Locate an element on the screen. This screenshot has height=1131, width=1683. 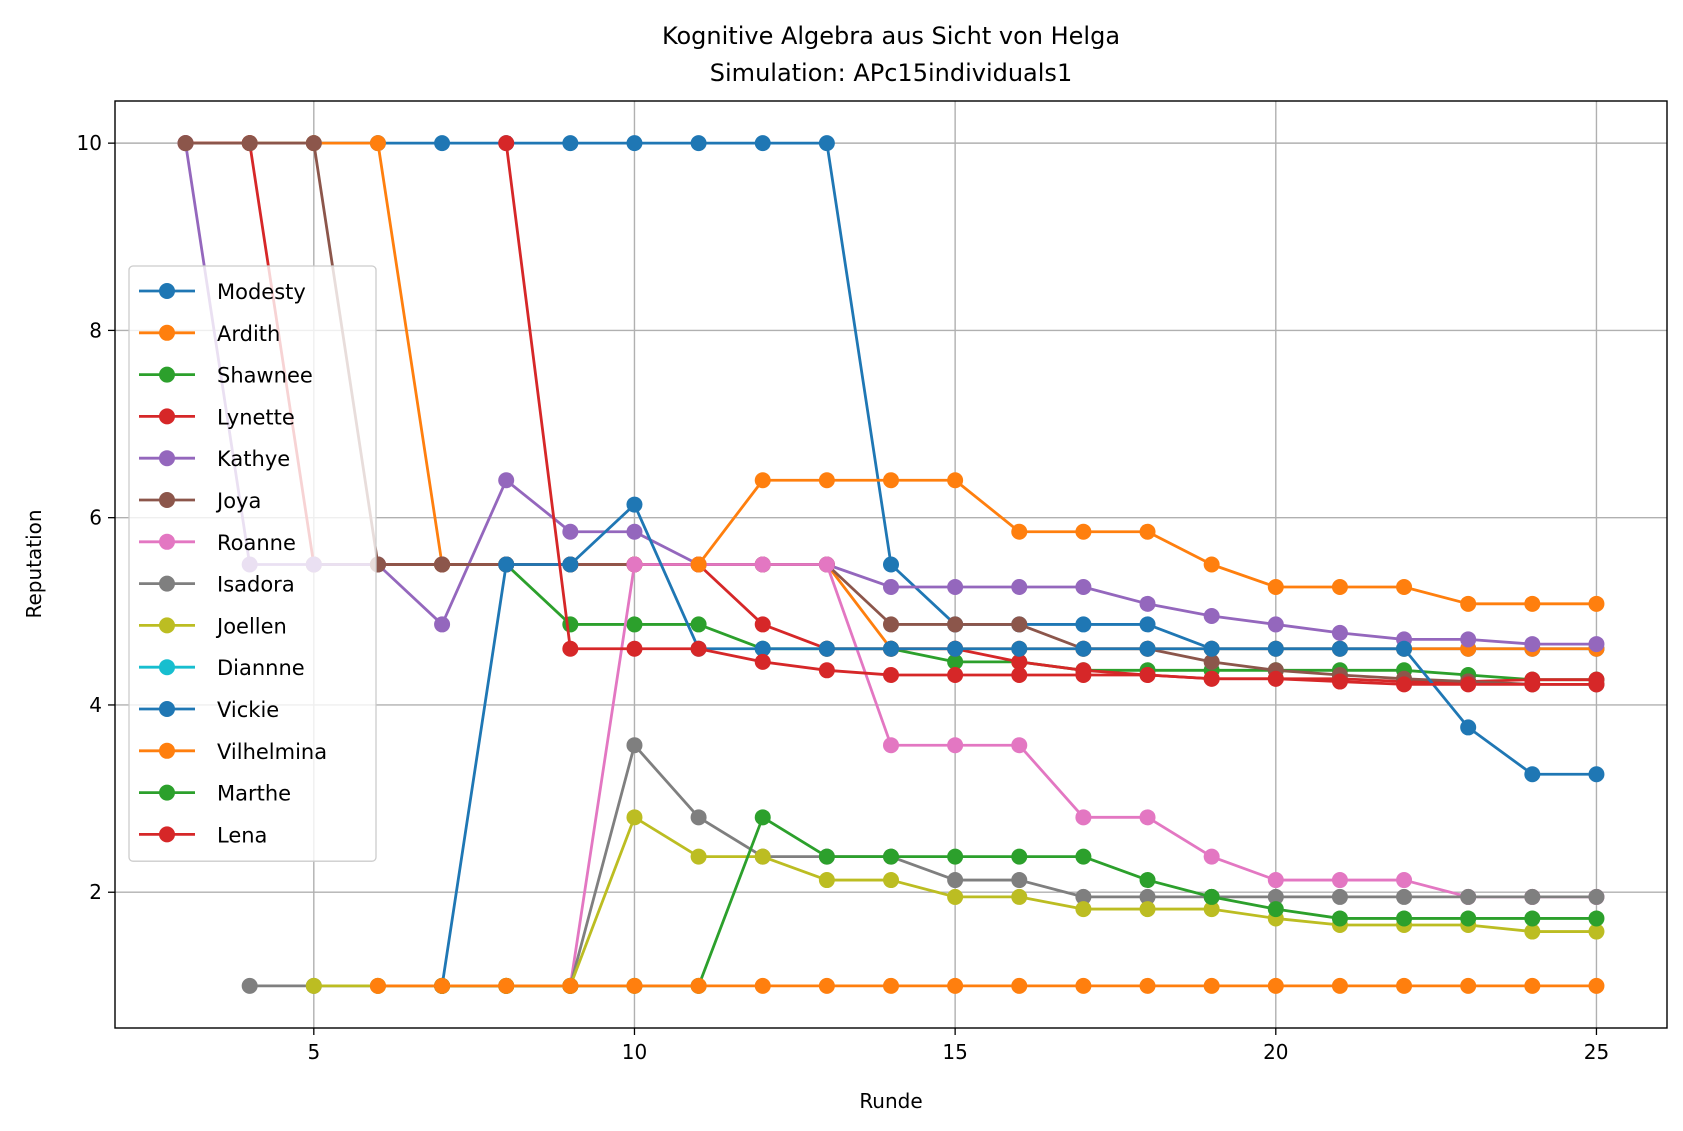
legend-entry: Shawnee is located at coordinates (226, 376).